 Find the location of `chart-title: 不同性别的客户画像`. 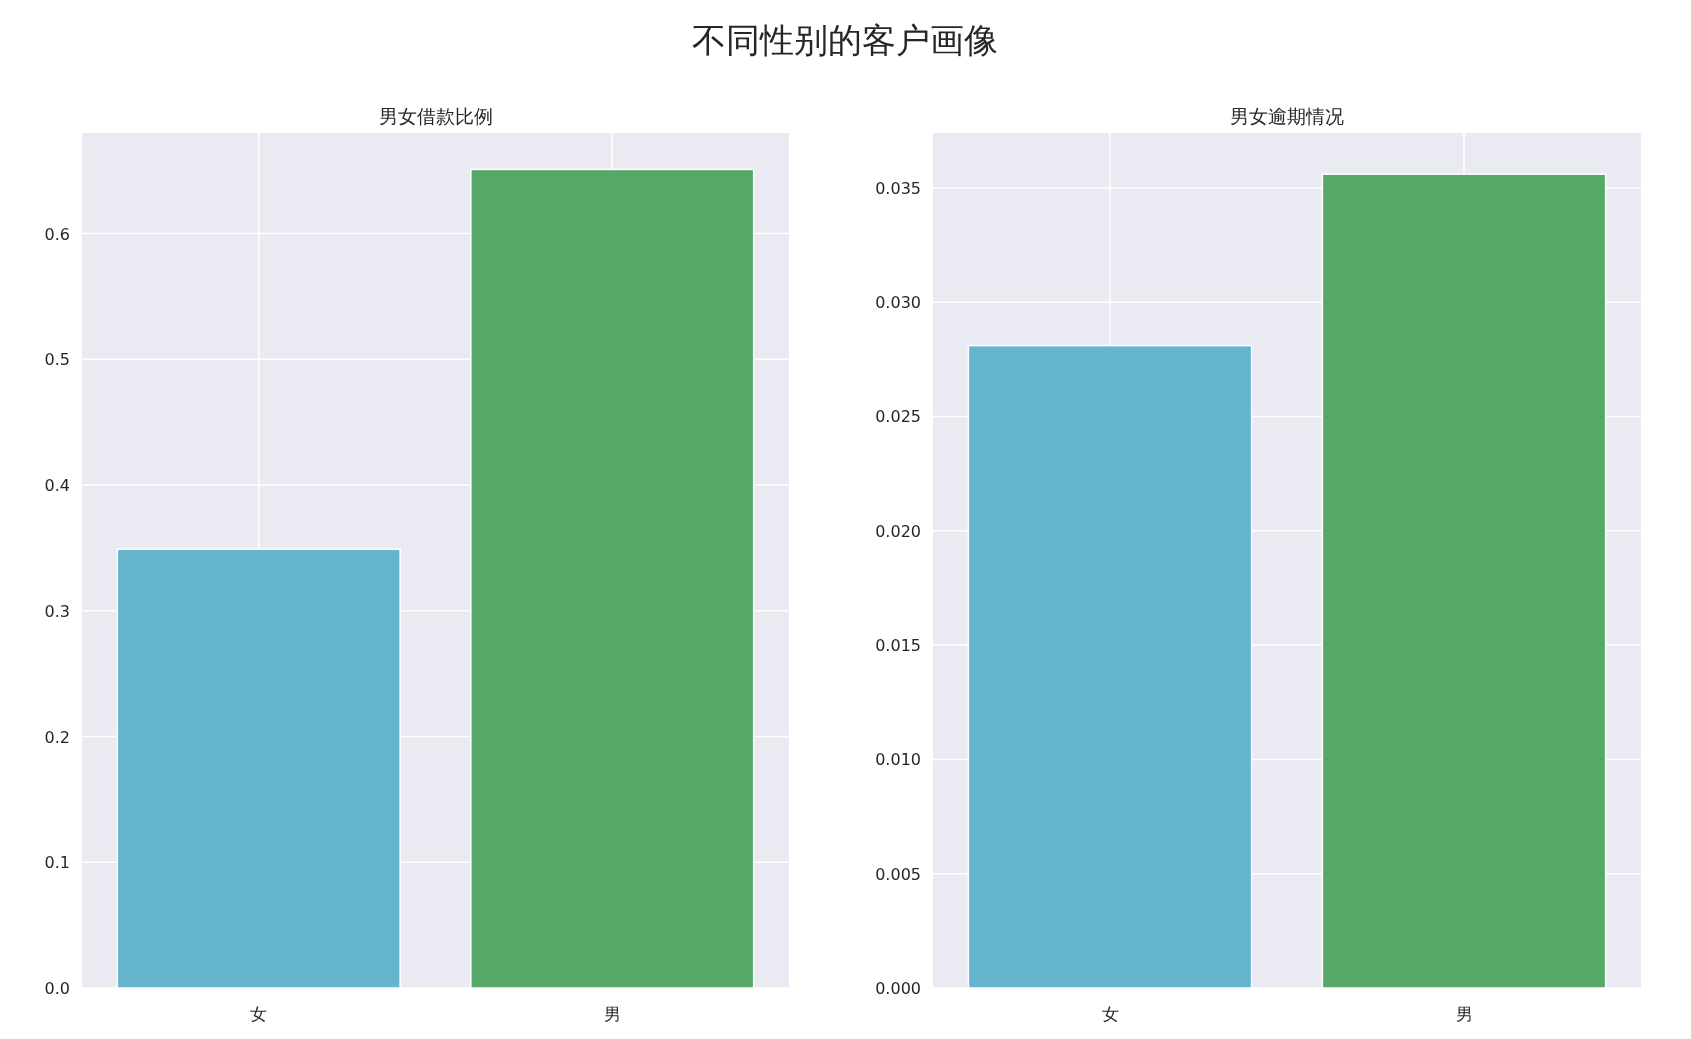

chart-title: 不同性别的客户画像 is located at coordinates (845, 40).